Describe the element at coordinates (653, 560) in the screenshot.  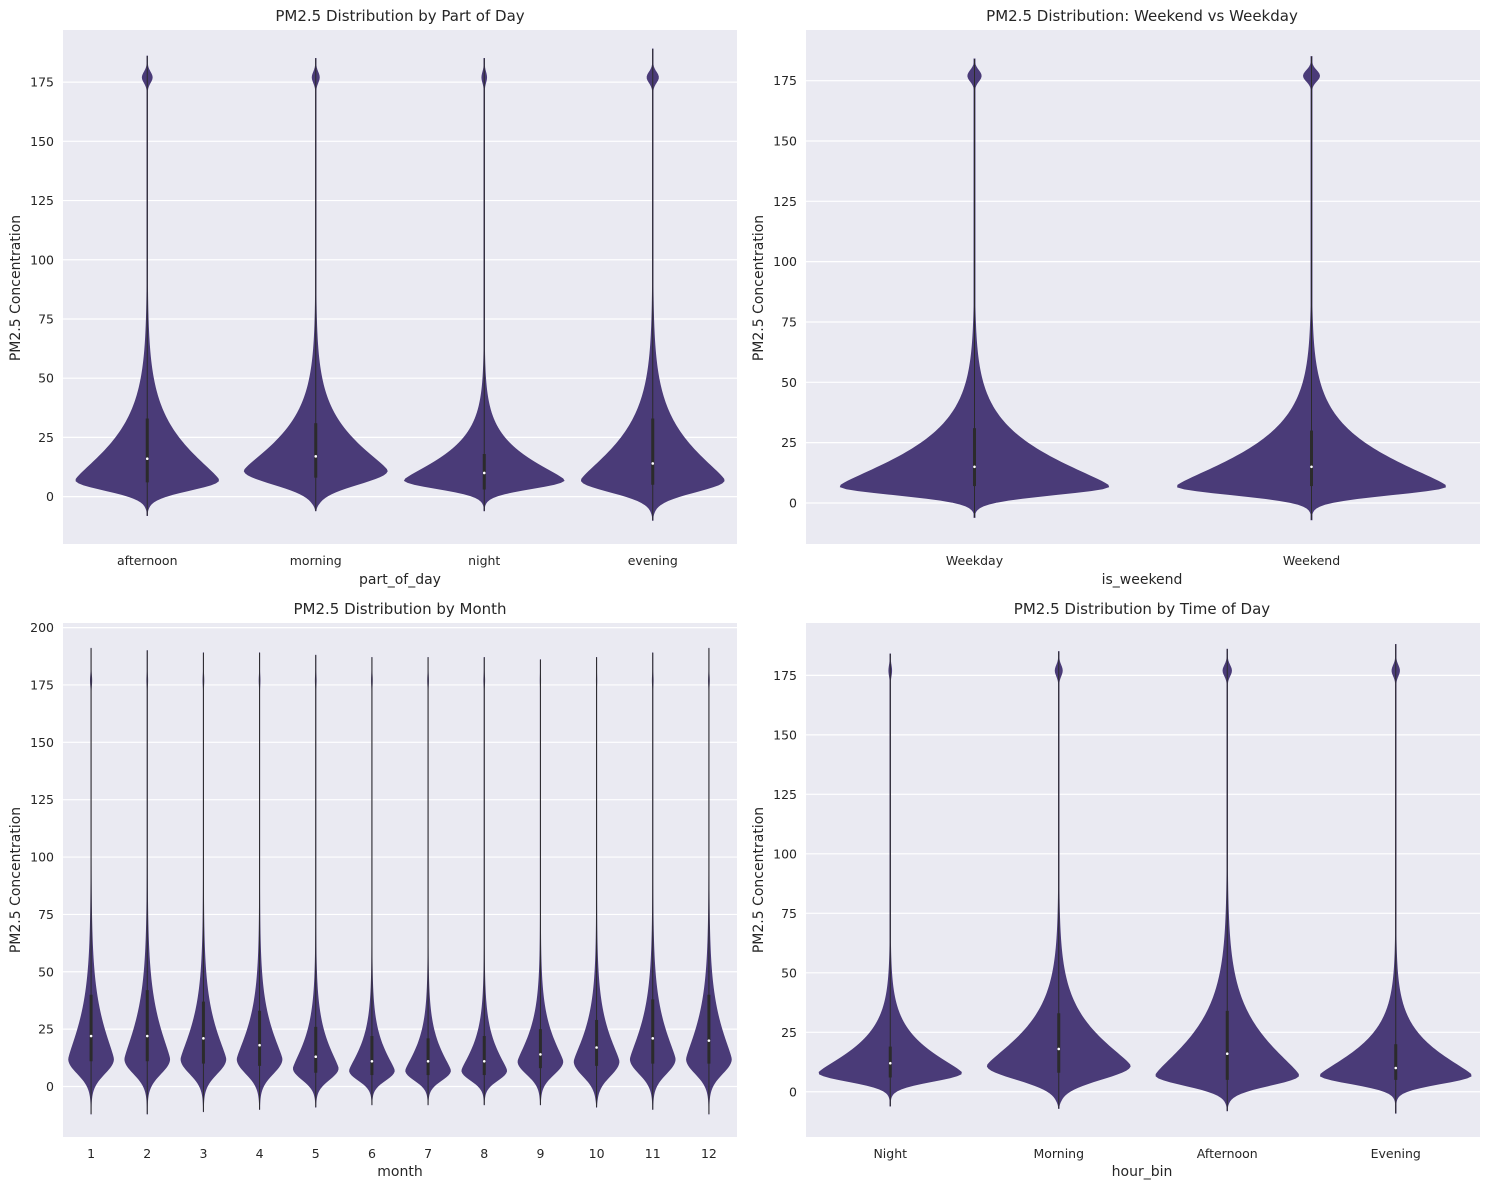
I see `x-tick-label: evening` at that location.